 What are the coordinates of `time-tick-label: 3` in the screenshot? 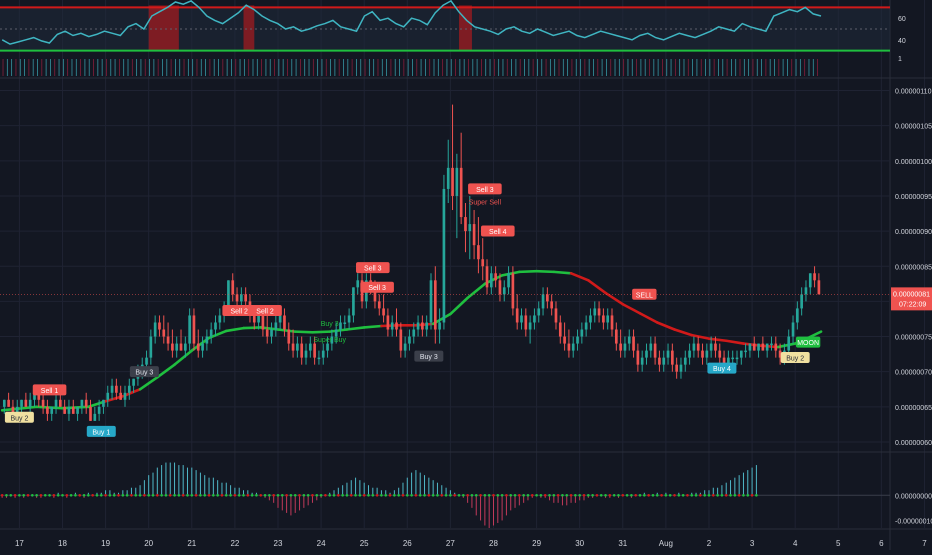 It's located at (752, 543).